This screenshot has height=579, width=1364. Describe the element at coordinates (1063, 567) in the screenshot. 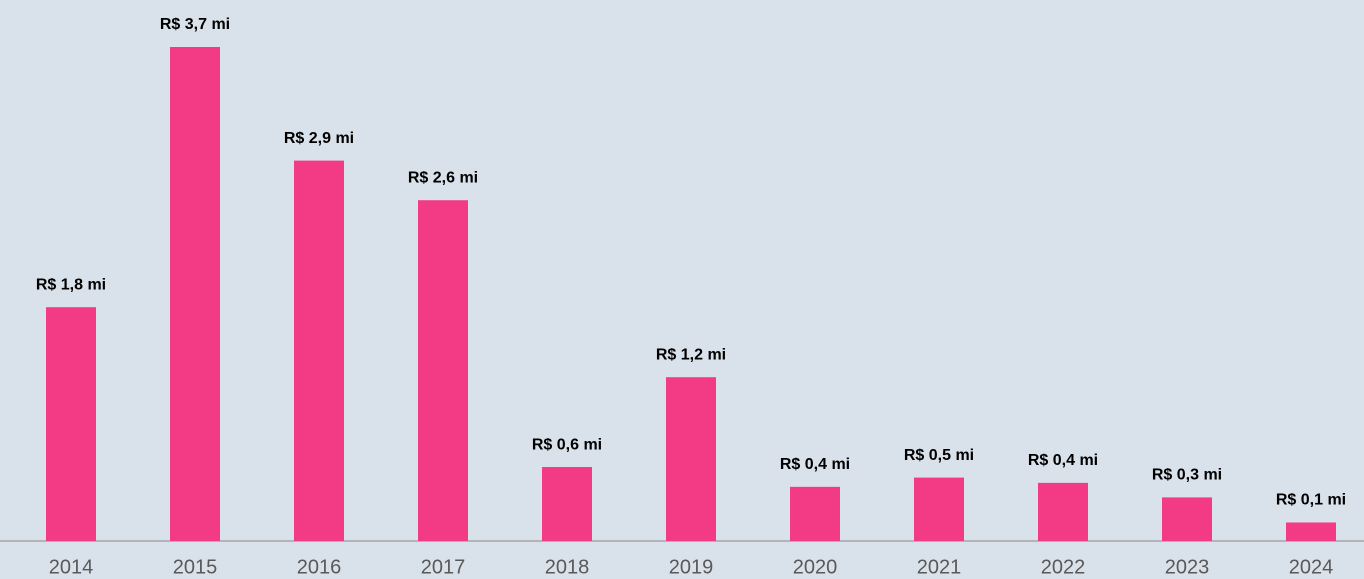

I see `x-tick-label: 2022` at that location.